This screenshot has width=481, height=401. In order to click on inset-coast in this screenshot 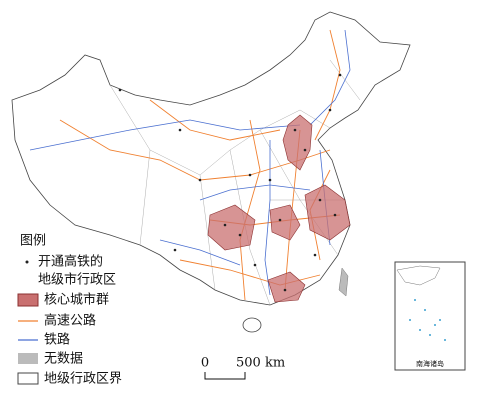, I will do `click(418, 275)`.